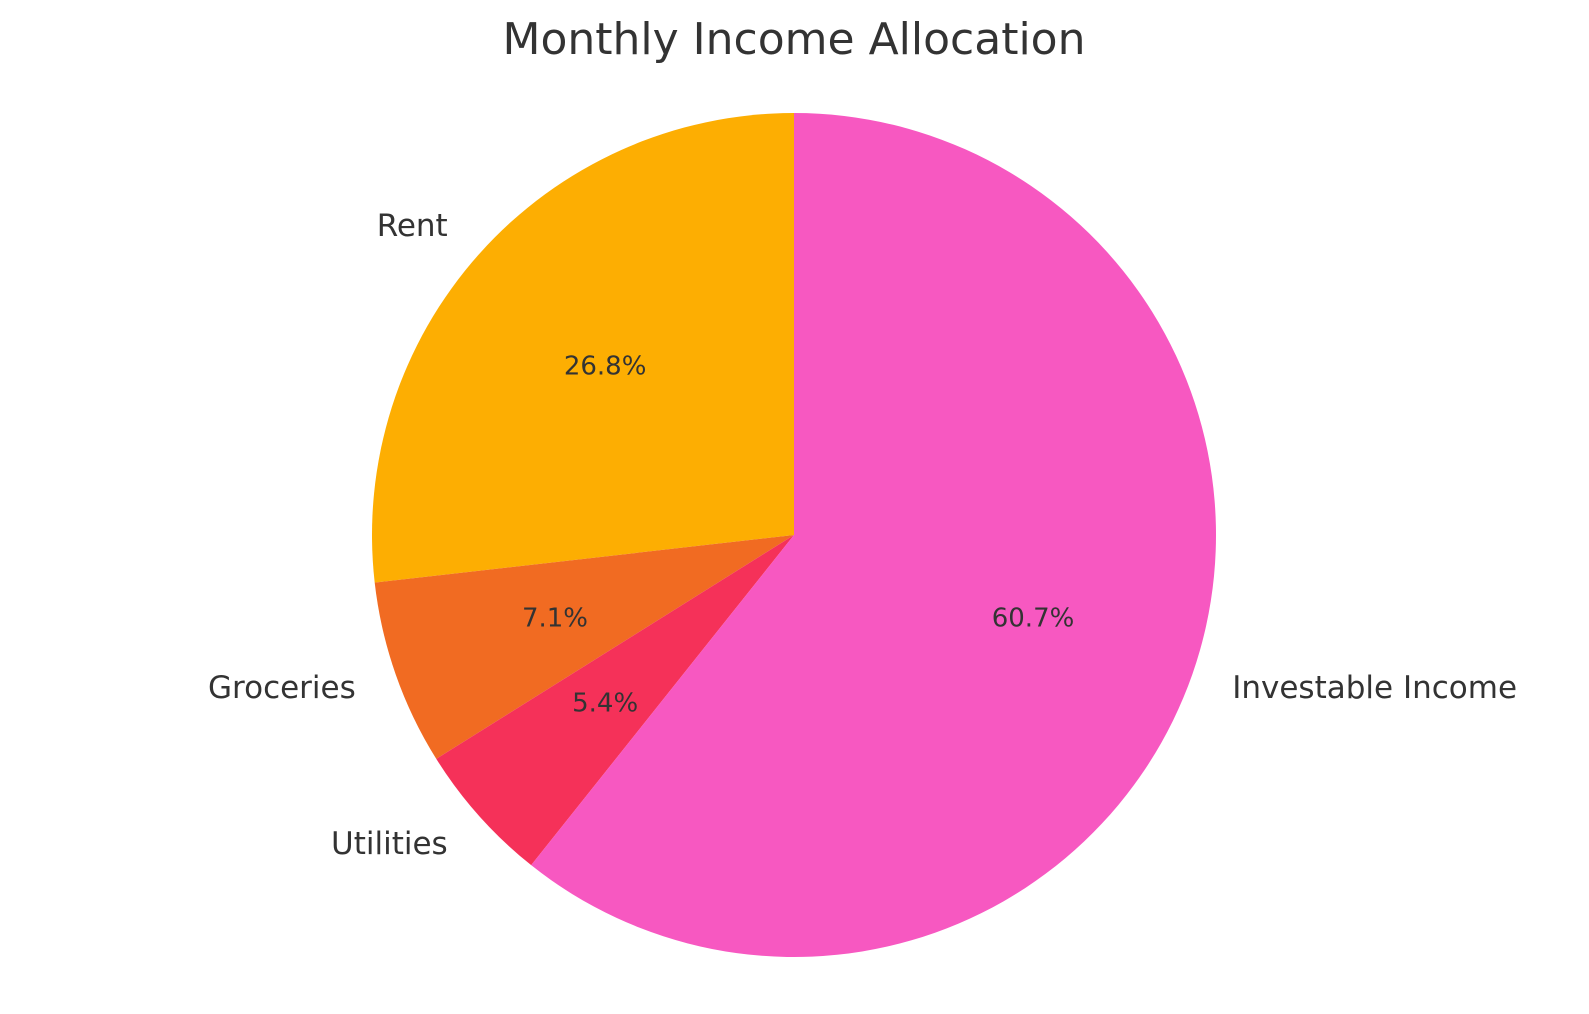 This screenshot has width=1589, height=1014. What do you see at coordinates (584, 647) in the screenshot?
I see `slice-groceries` at bounding box center [584, 647].